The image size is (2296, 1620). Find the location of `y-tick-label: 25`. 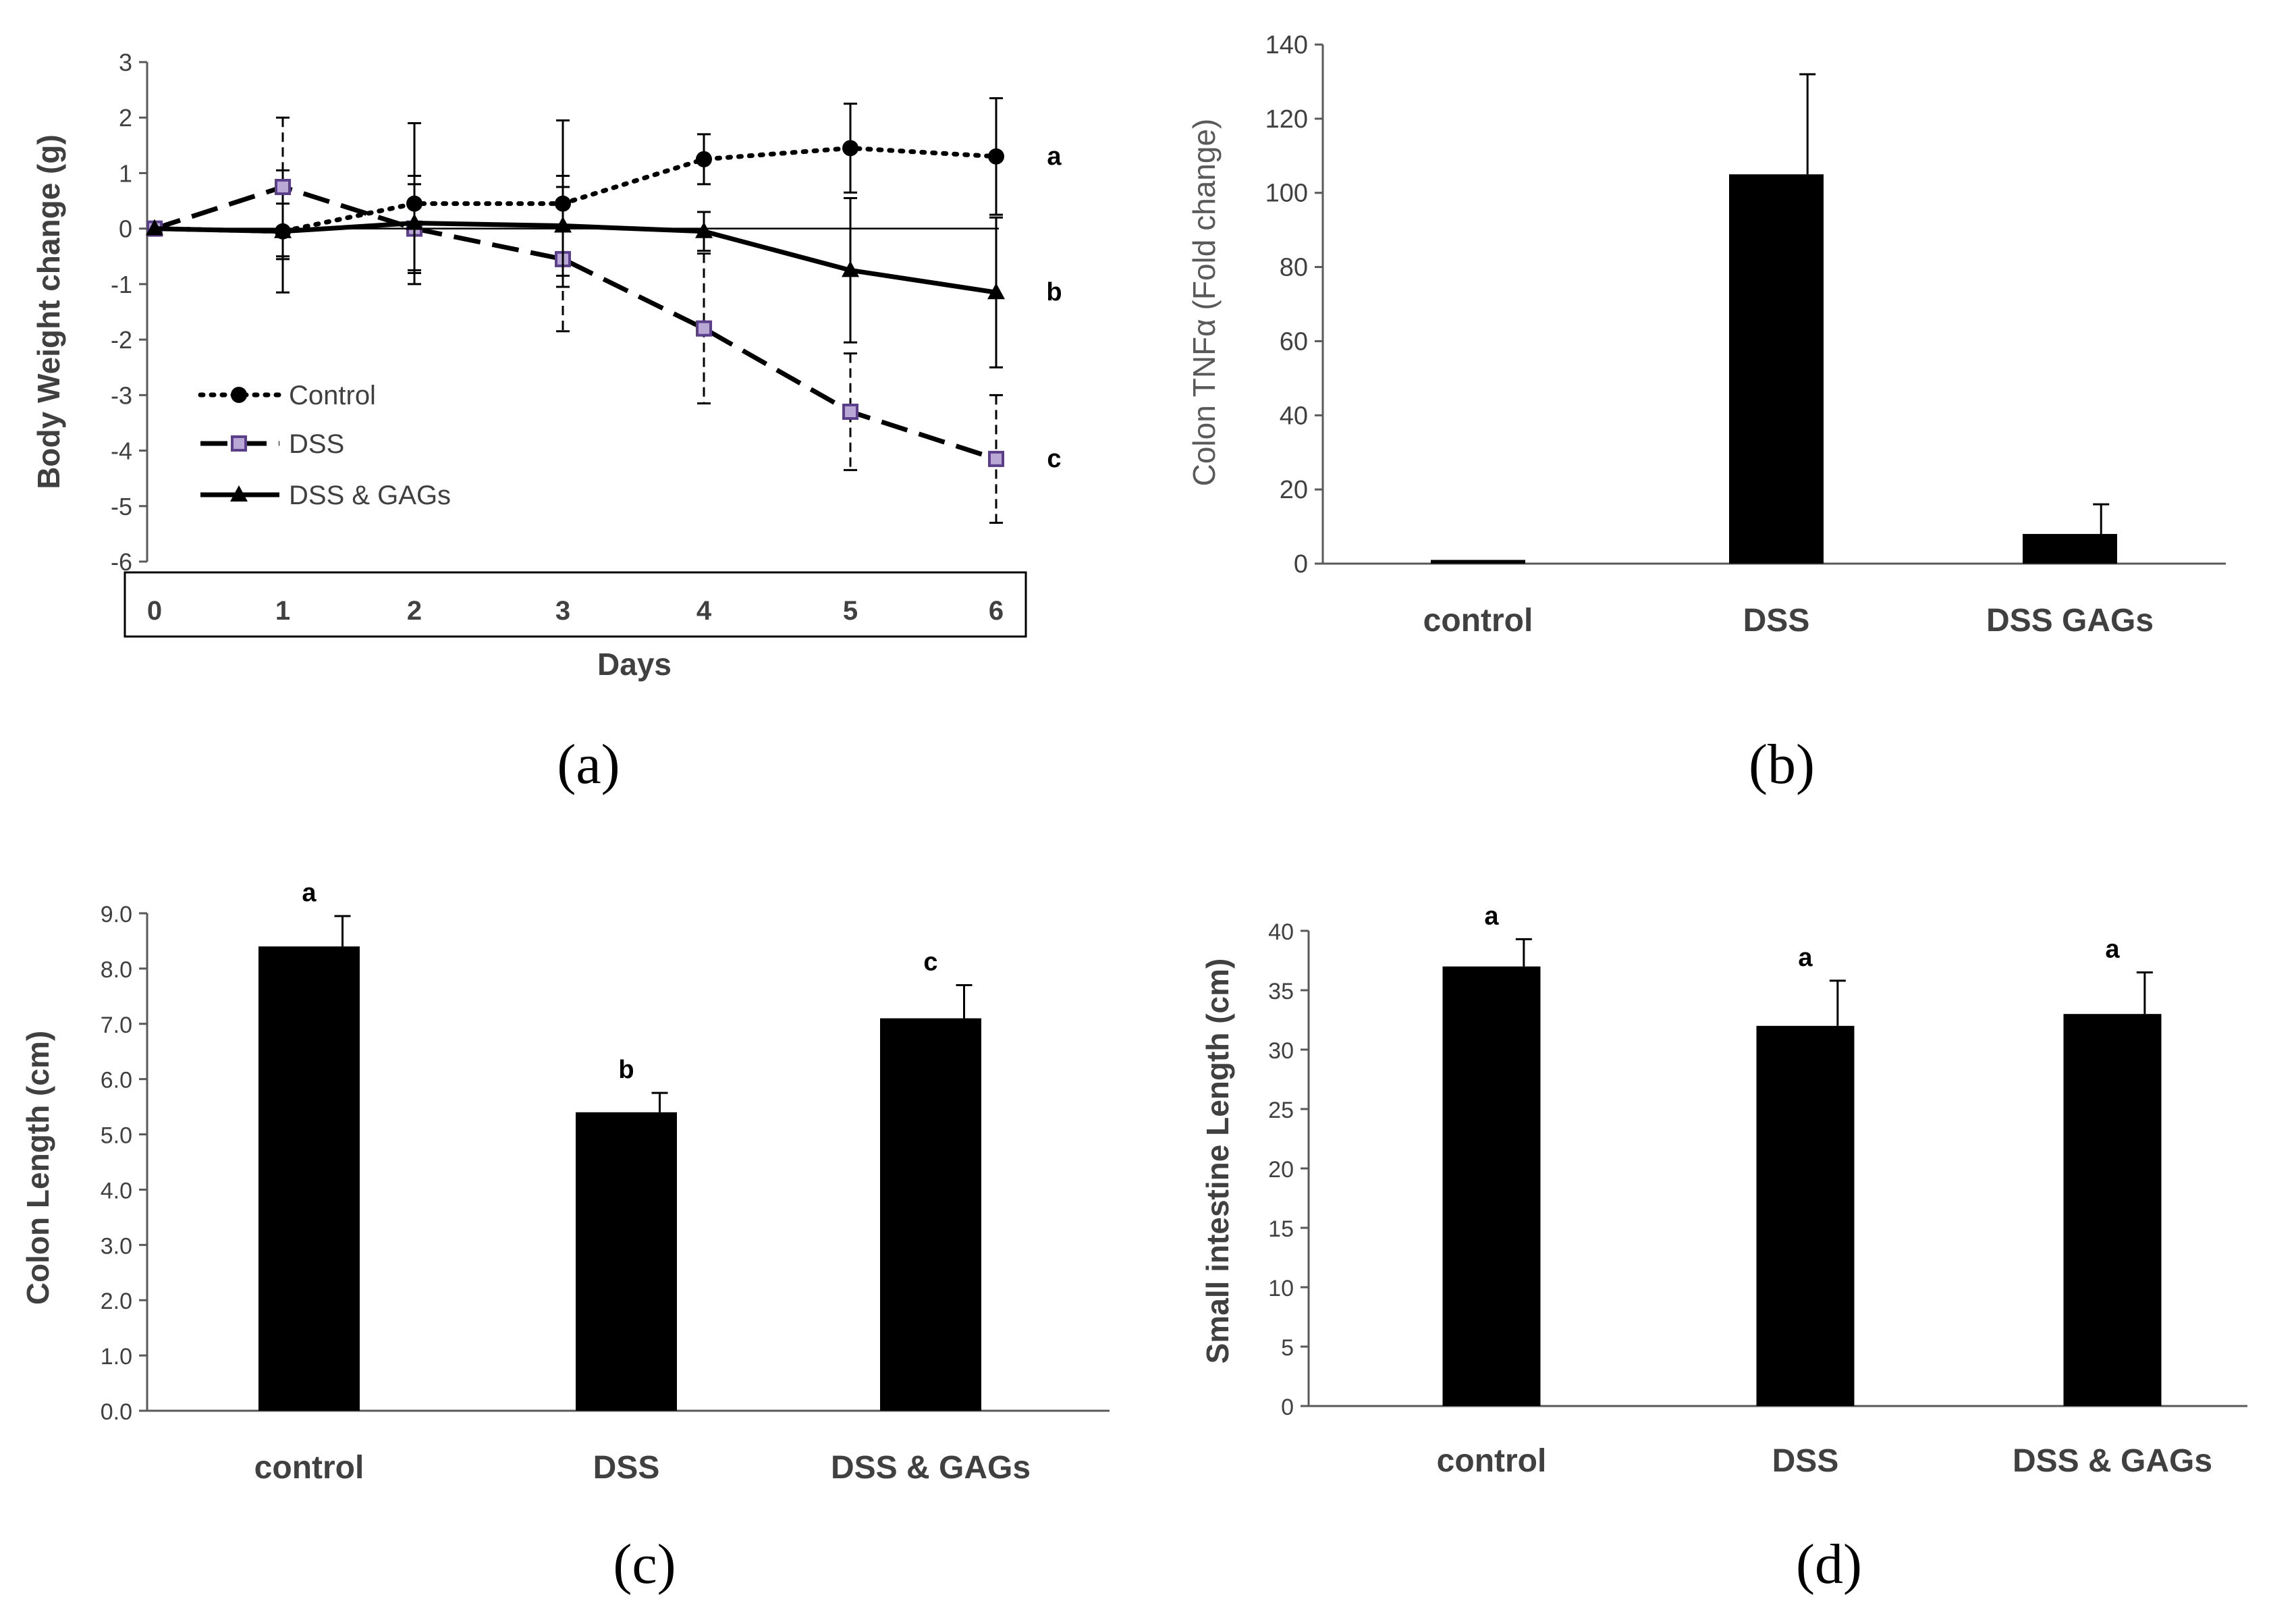

y-tick-label: 25 is located at coordinates (1281, 1110).